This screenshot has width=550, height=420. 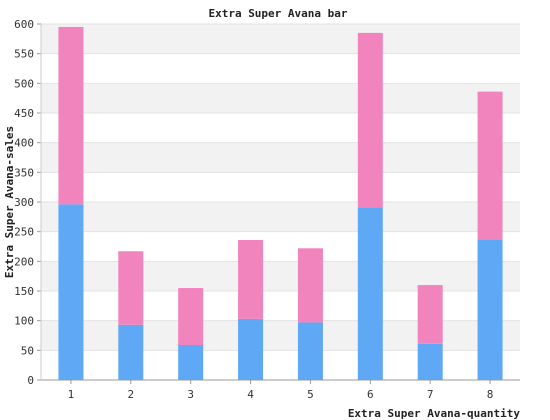 I want to click on x-tick-label: 1, so click(x=71, y=394).